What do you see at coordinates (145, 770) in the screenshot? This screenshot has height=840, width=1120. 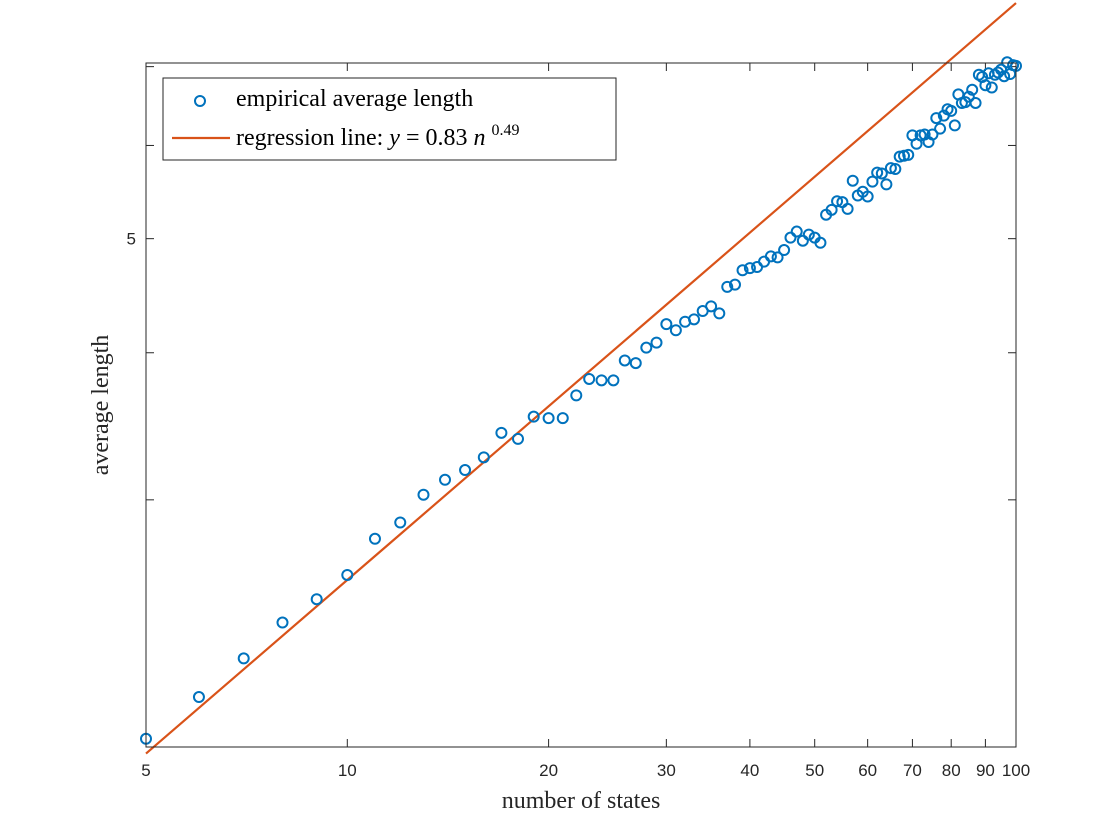 I see `x-tick-label: 5` at bounding box center [145, 770].